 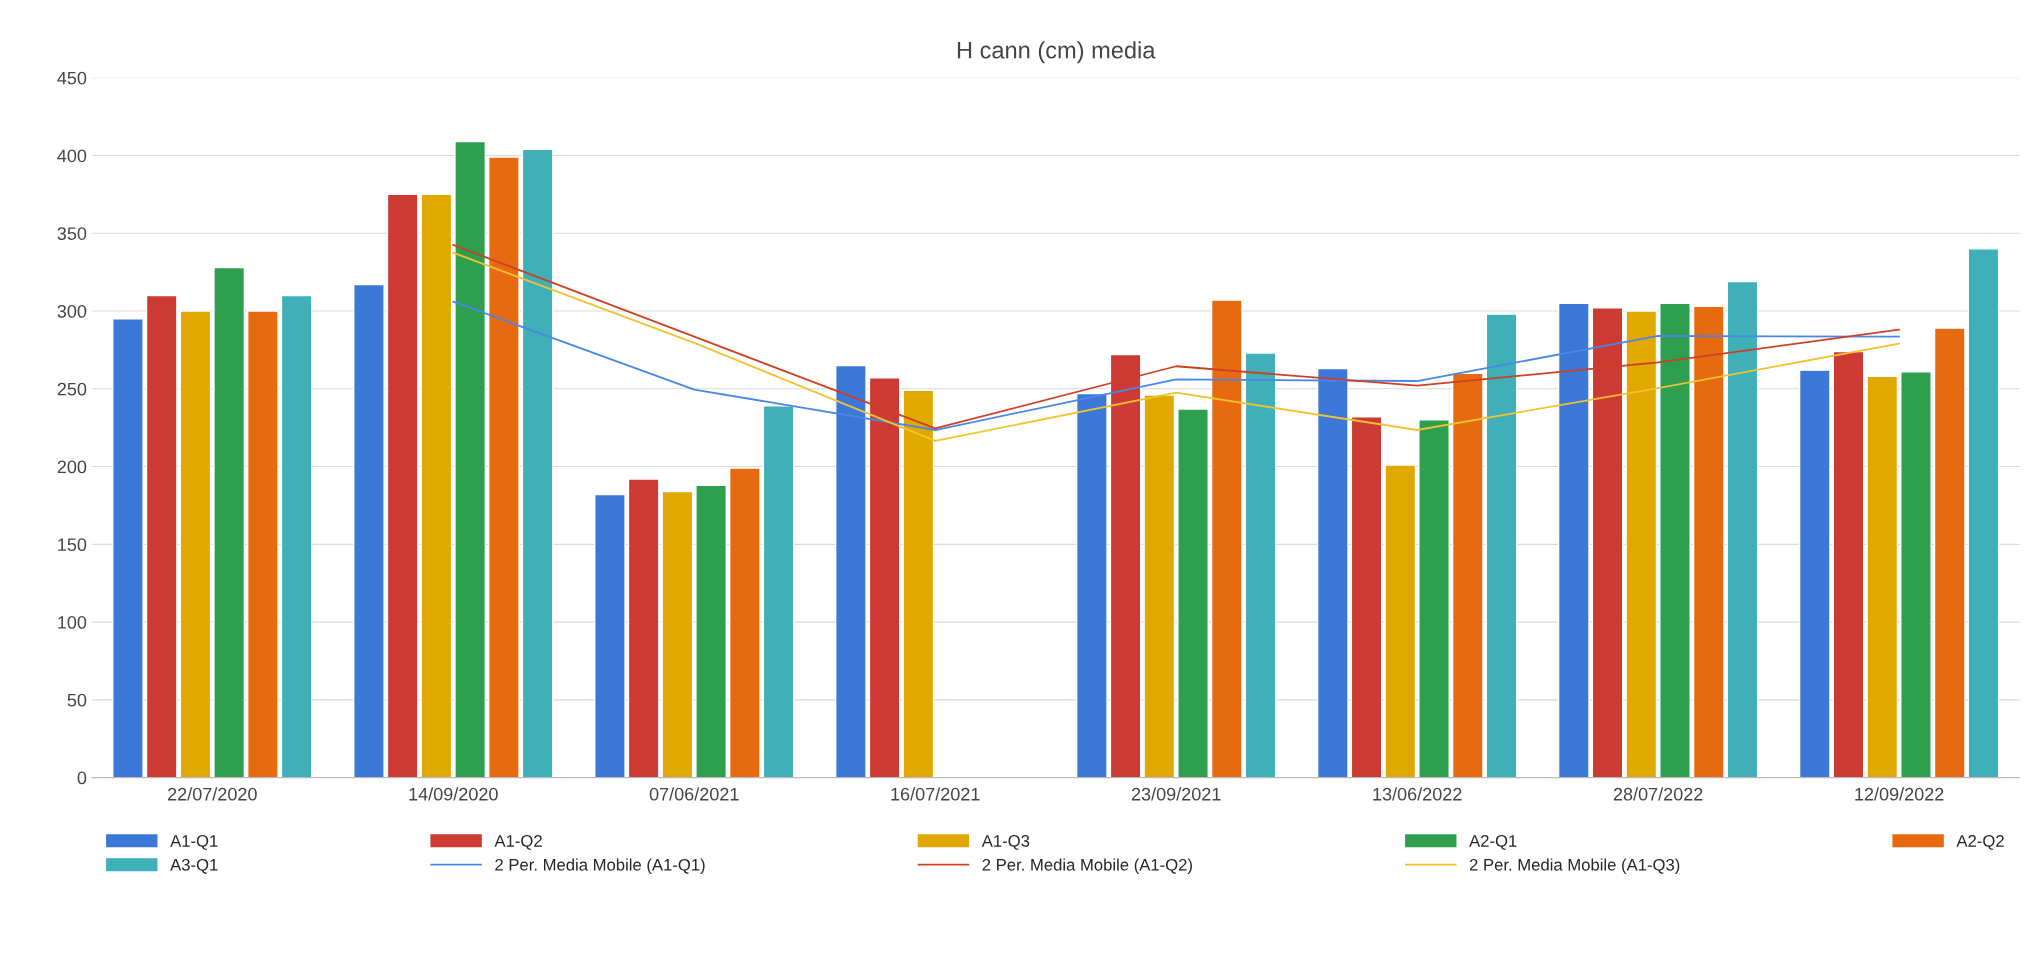 I want to click on y-tick-label: 450, so click(x=72, y=78).